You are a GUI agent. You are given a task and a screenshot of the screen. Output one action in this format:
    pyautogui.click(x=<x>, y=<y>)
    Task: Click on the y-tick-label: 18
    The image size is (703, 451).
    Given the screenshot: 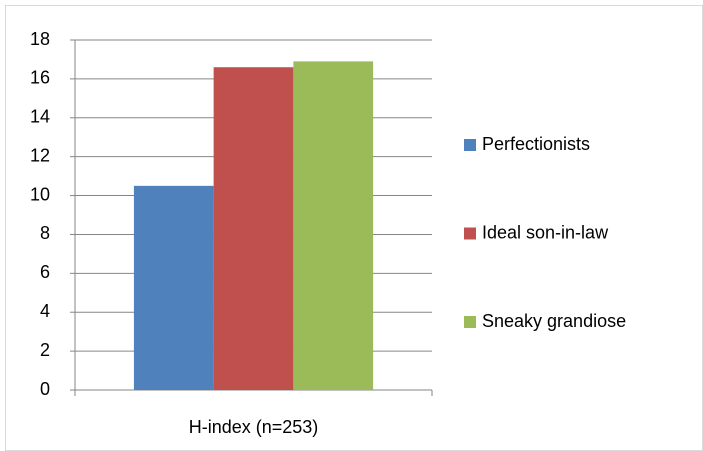 What is the action you would take?
    pyautogui.click(x=40, y=39)
    